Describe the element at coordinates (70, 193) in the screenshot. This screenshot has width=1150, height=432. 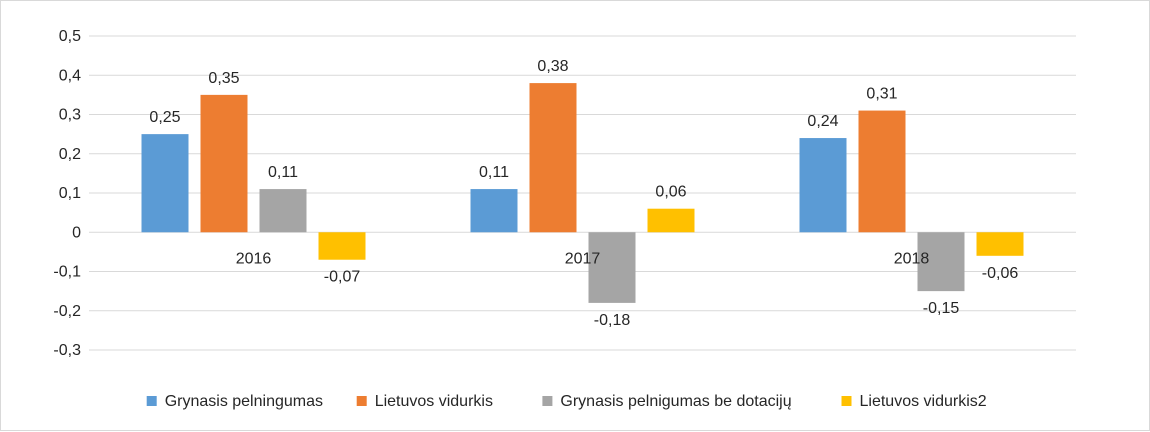
I see `y-tick-label: 0,1` at that location.